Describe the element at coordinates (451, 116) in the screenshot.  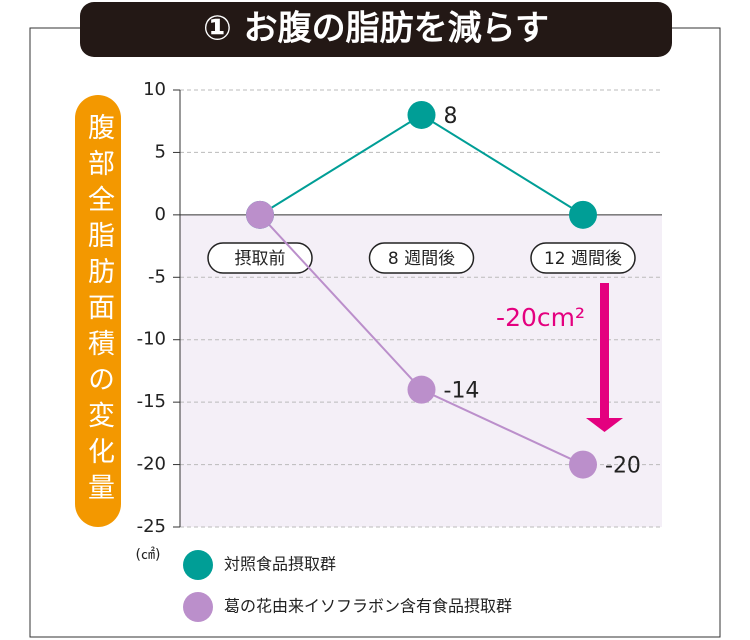
I see `data-label: 8` at that location.